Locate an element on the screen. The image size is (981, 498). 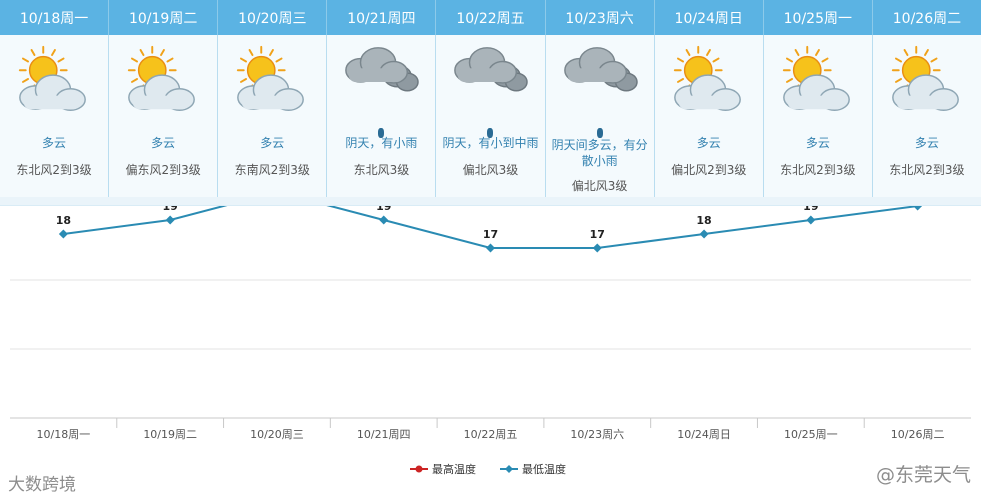
x-tick-label: 10/19周二 is located at coordinates (170, 434).